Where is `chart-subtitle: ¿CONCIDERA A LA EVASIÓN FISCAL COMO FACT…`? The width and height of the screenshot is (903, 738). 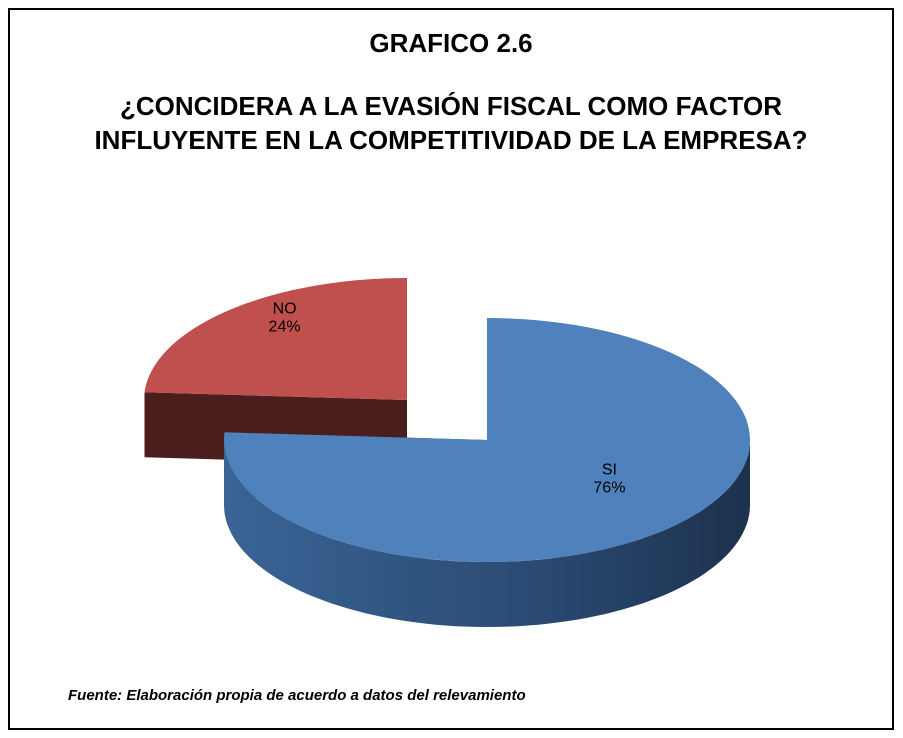
chart-subtitle: ¿CONCIDERA A LA EVASIÓN FISCAL COMO FACT… is located at coordinates (451, 106).